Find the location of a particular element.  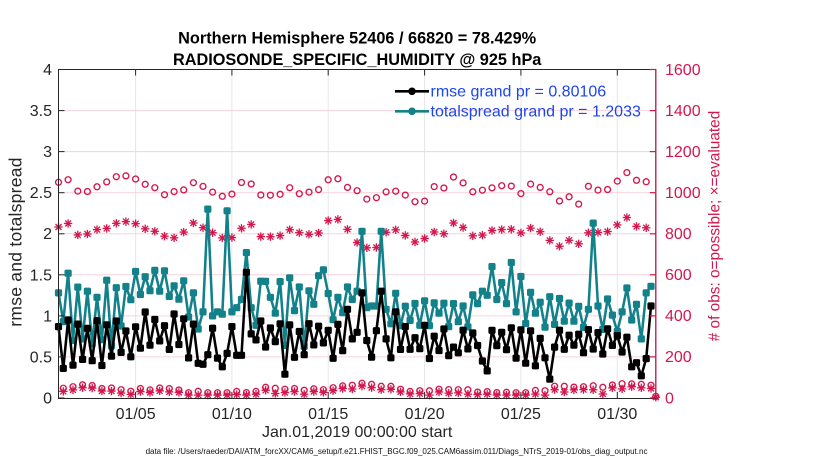

svg-text: 200 is located at coordinates (678, 357).